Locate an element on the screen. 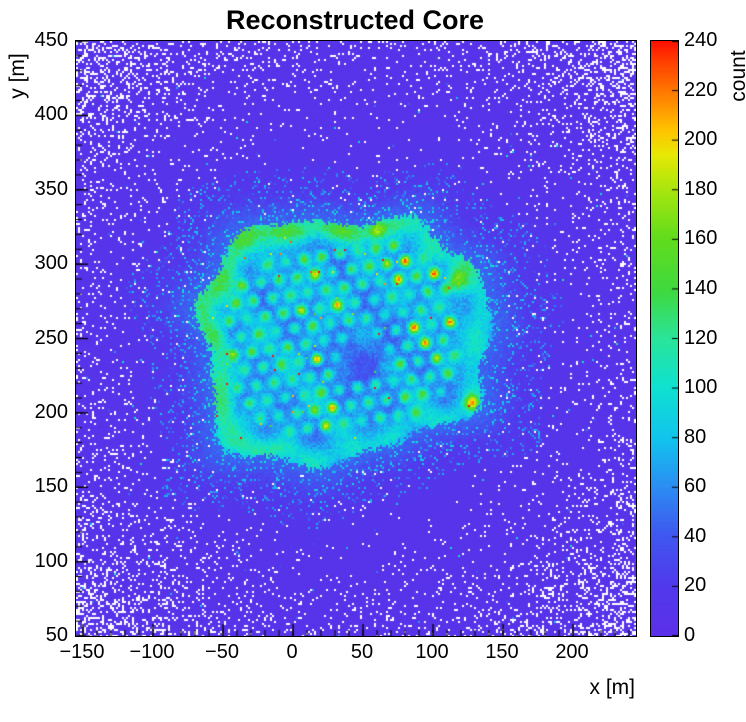 This screenshot has height=722, width=746. z-tick-label: 20 is located at coordinates (695, 585).